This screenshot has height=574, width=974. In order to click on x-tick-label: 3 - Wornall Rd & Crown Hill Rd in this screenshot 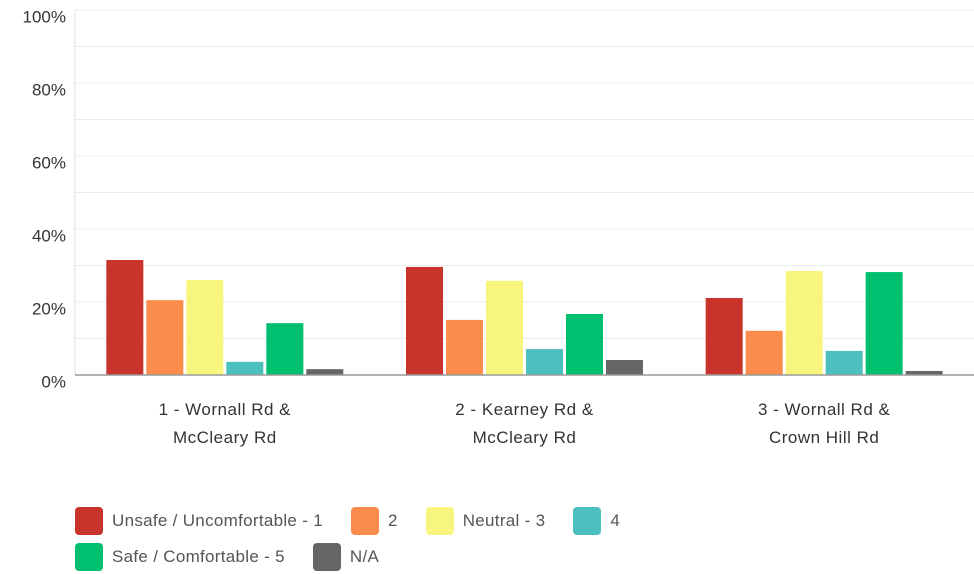, I will do `click(824, 423)`.